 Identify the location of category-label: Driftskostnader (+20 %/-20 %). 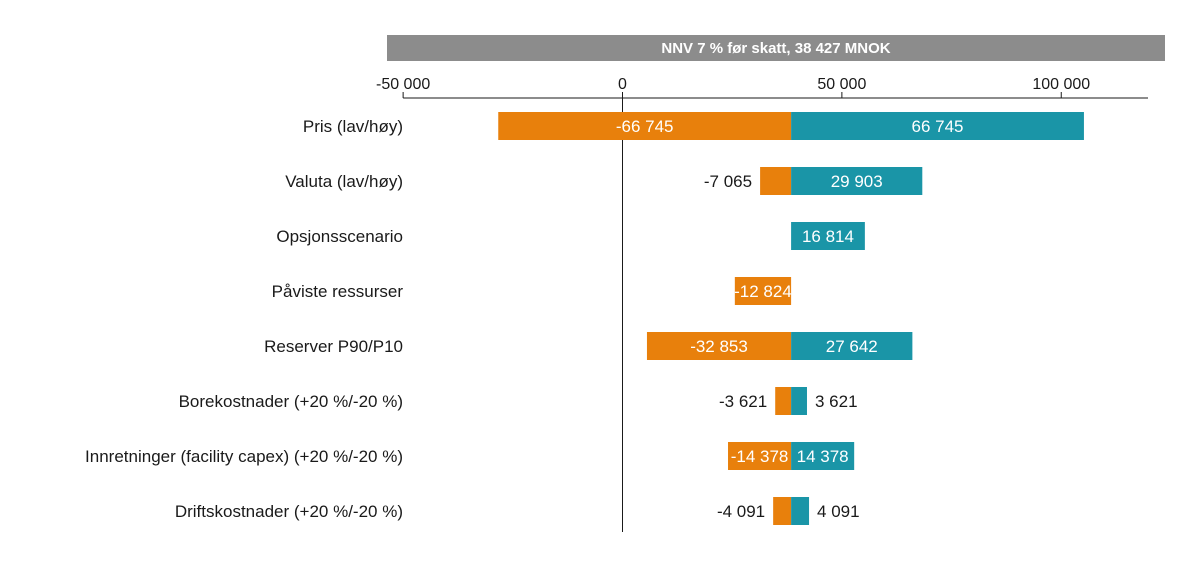
(289, 511).